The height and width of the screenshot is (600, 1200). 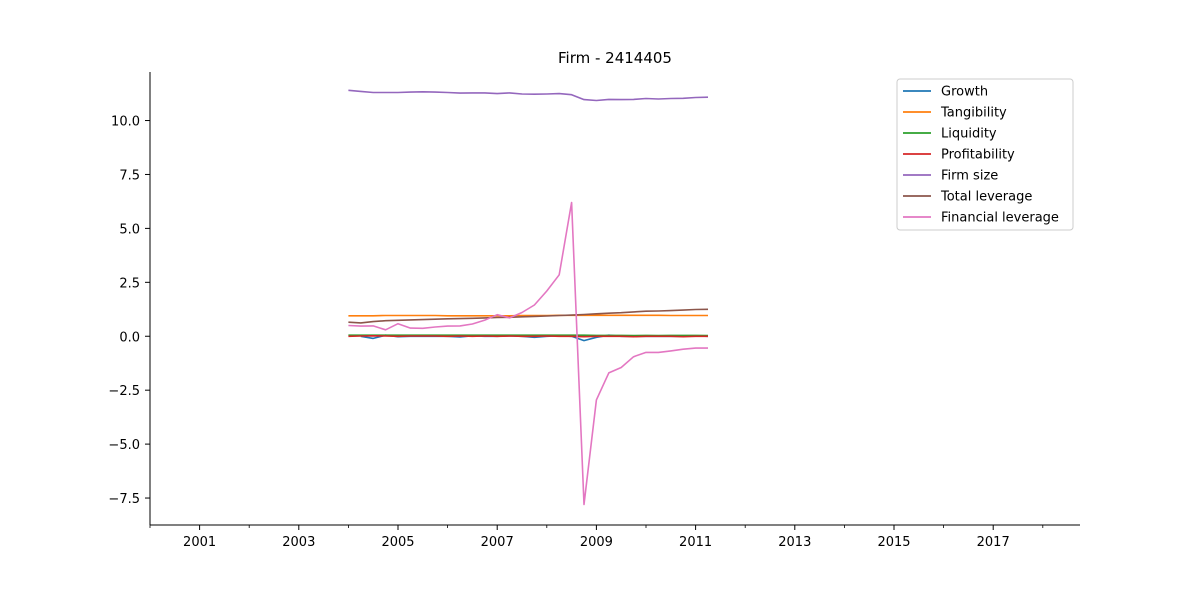 What do you see at coordinates (893, 542) in the screenshot?
I see `x-tick-label: 2015` at bounding box center [893, 542].